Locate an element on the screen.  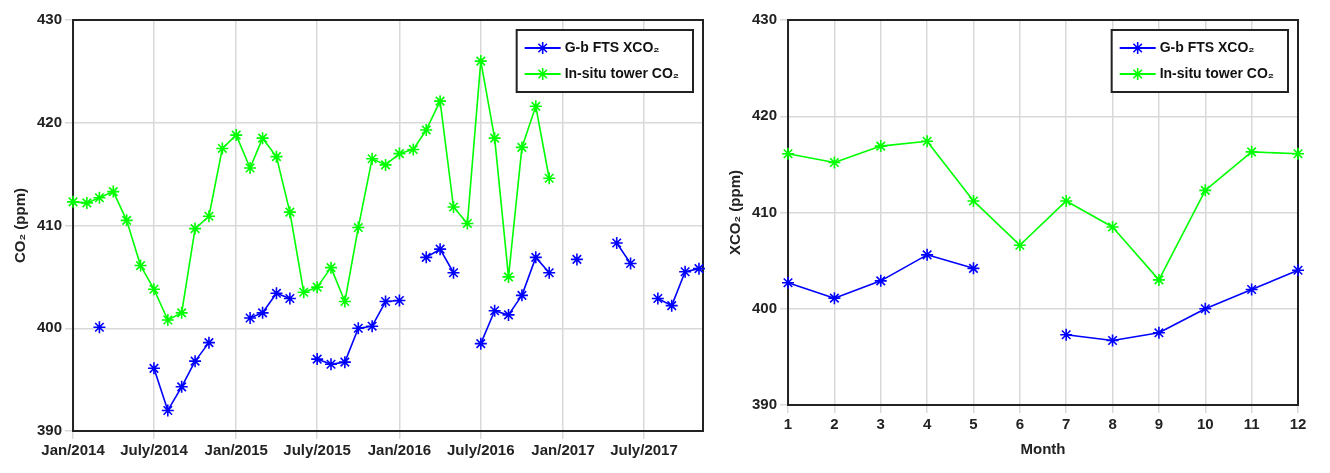
x-tick-label: July/2015 is located at coordinates (317, 450).